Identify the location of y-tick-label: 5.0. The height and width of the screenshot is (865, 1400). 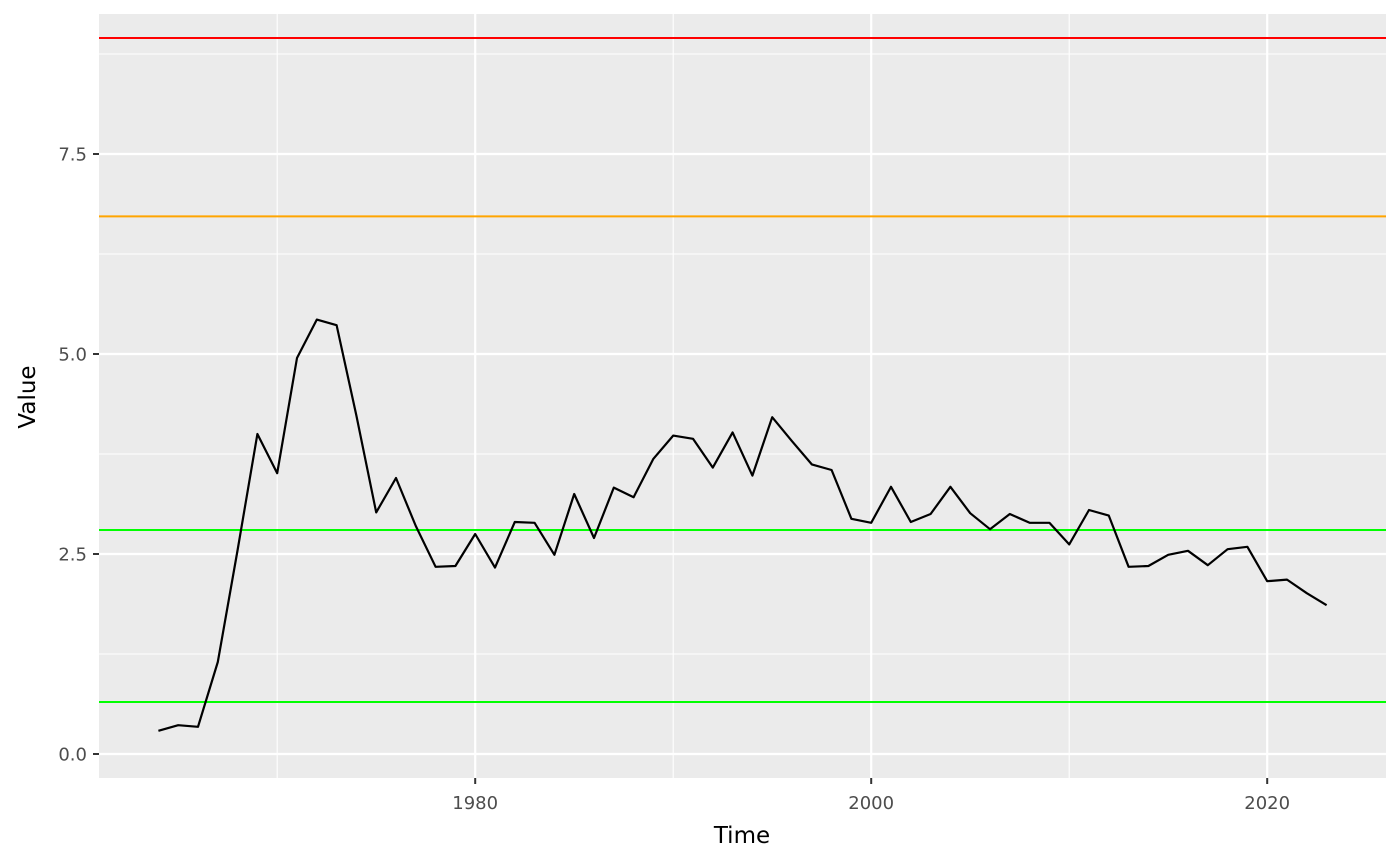
(72, 355).